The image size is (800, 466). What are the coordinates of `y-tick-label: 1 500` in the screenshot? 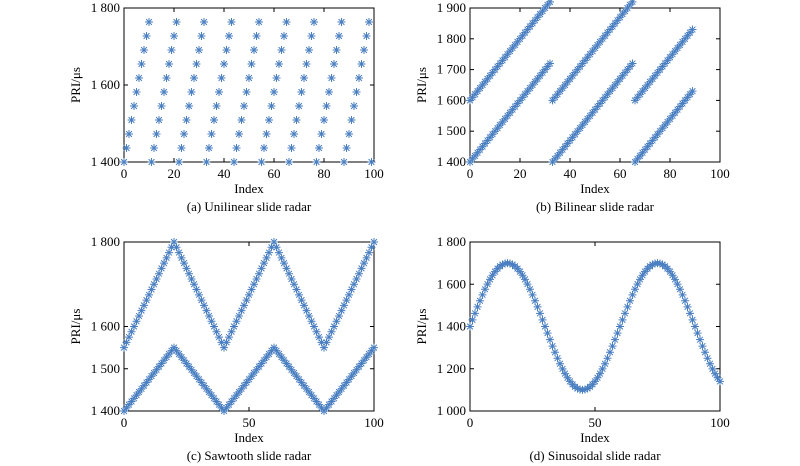 It's located at (451, 130).